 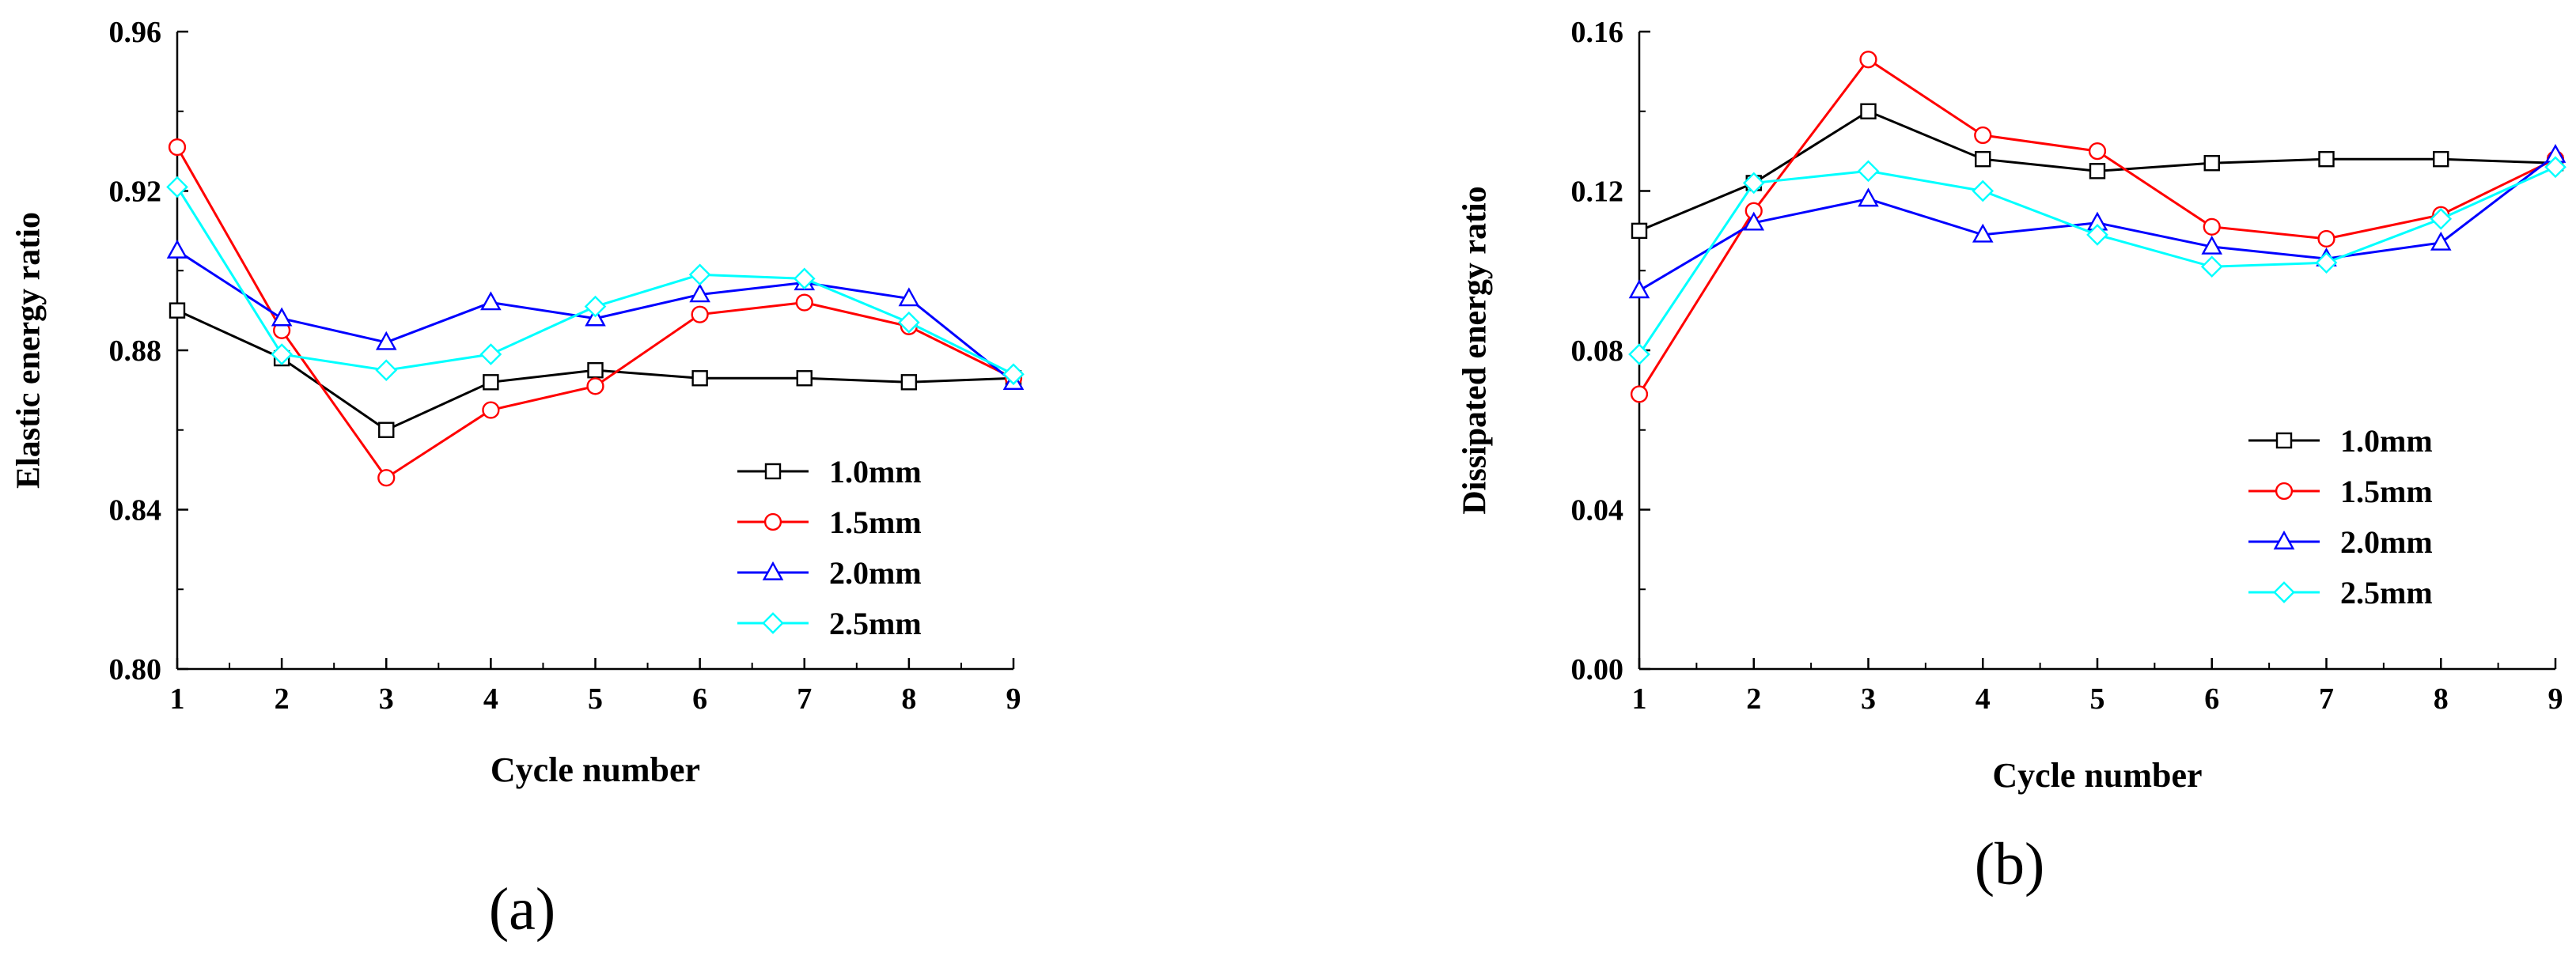 What do you see at coordinates (29, 351) in the screenshot?
I see `y-axis-title: Elastic energy ratio` at bounding box center [29, 351].